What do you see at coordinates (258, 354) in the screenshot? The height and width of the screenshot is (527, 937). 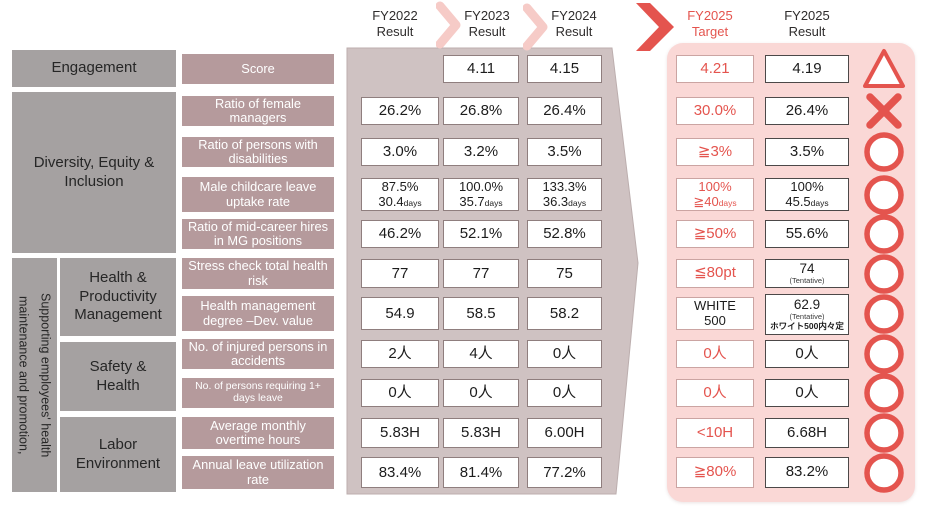 I see `metric-label: No. of injured persons in accidents` at bounding box center [258, 354].